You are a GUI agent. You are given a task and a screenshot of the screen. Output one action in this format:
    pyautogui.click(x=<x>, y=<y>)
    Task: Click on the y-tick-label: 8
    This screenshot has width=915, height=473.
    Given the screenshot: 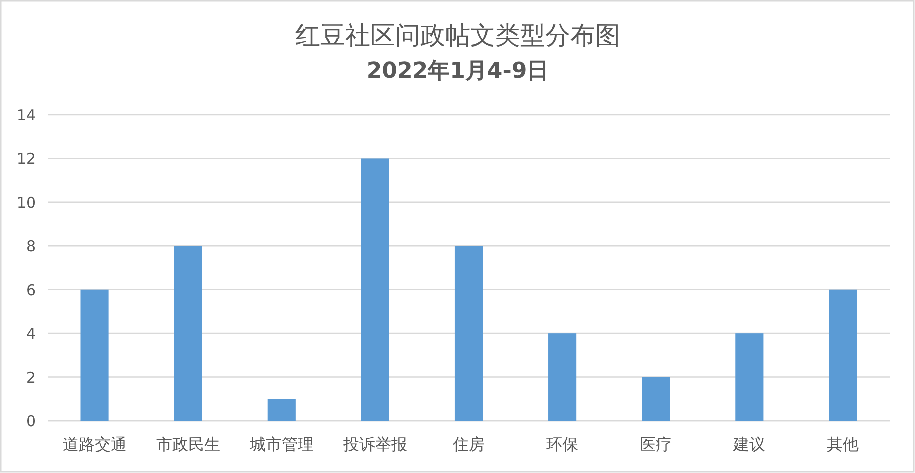 What is the action you would take?
    pyautogui.click(x=31, y=247)
    